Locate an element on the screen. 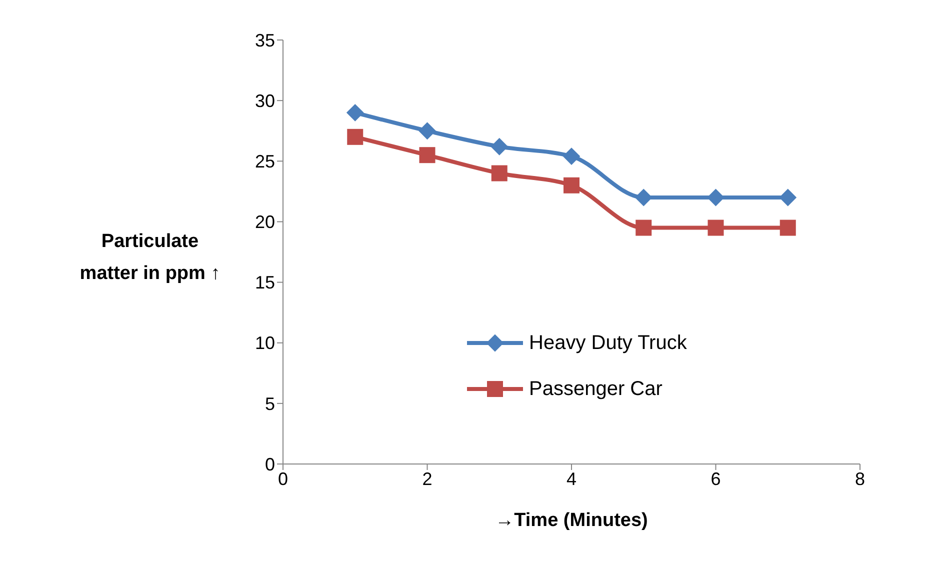 The height and width of the screenshot is (566, 930). x-tick-label: 6 is located at coordinates (715, 478).